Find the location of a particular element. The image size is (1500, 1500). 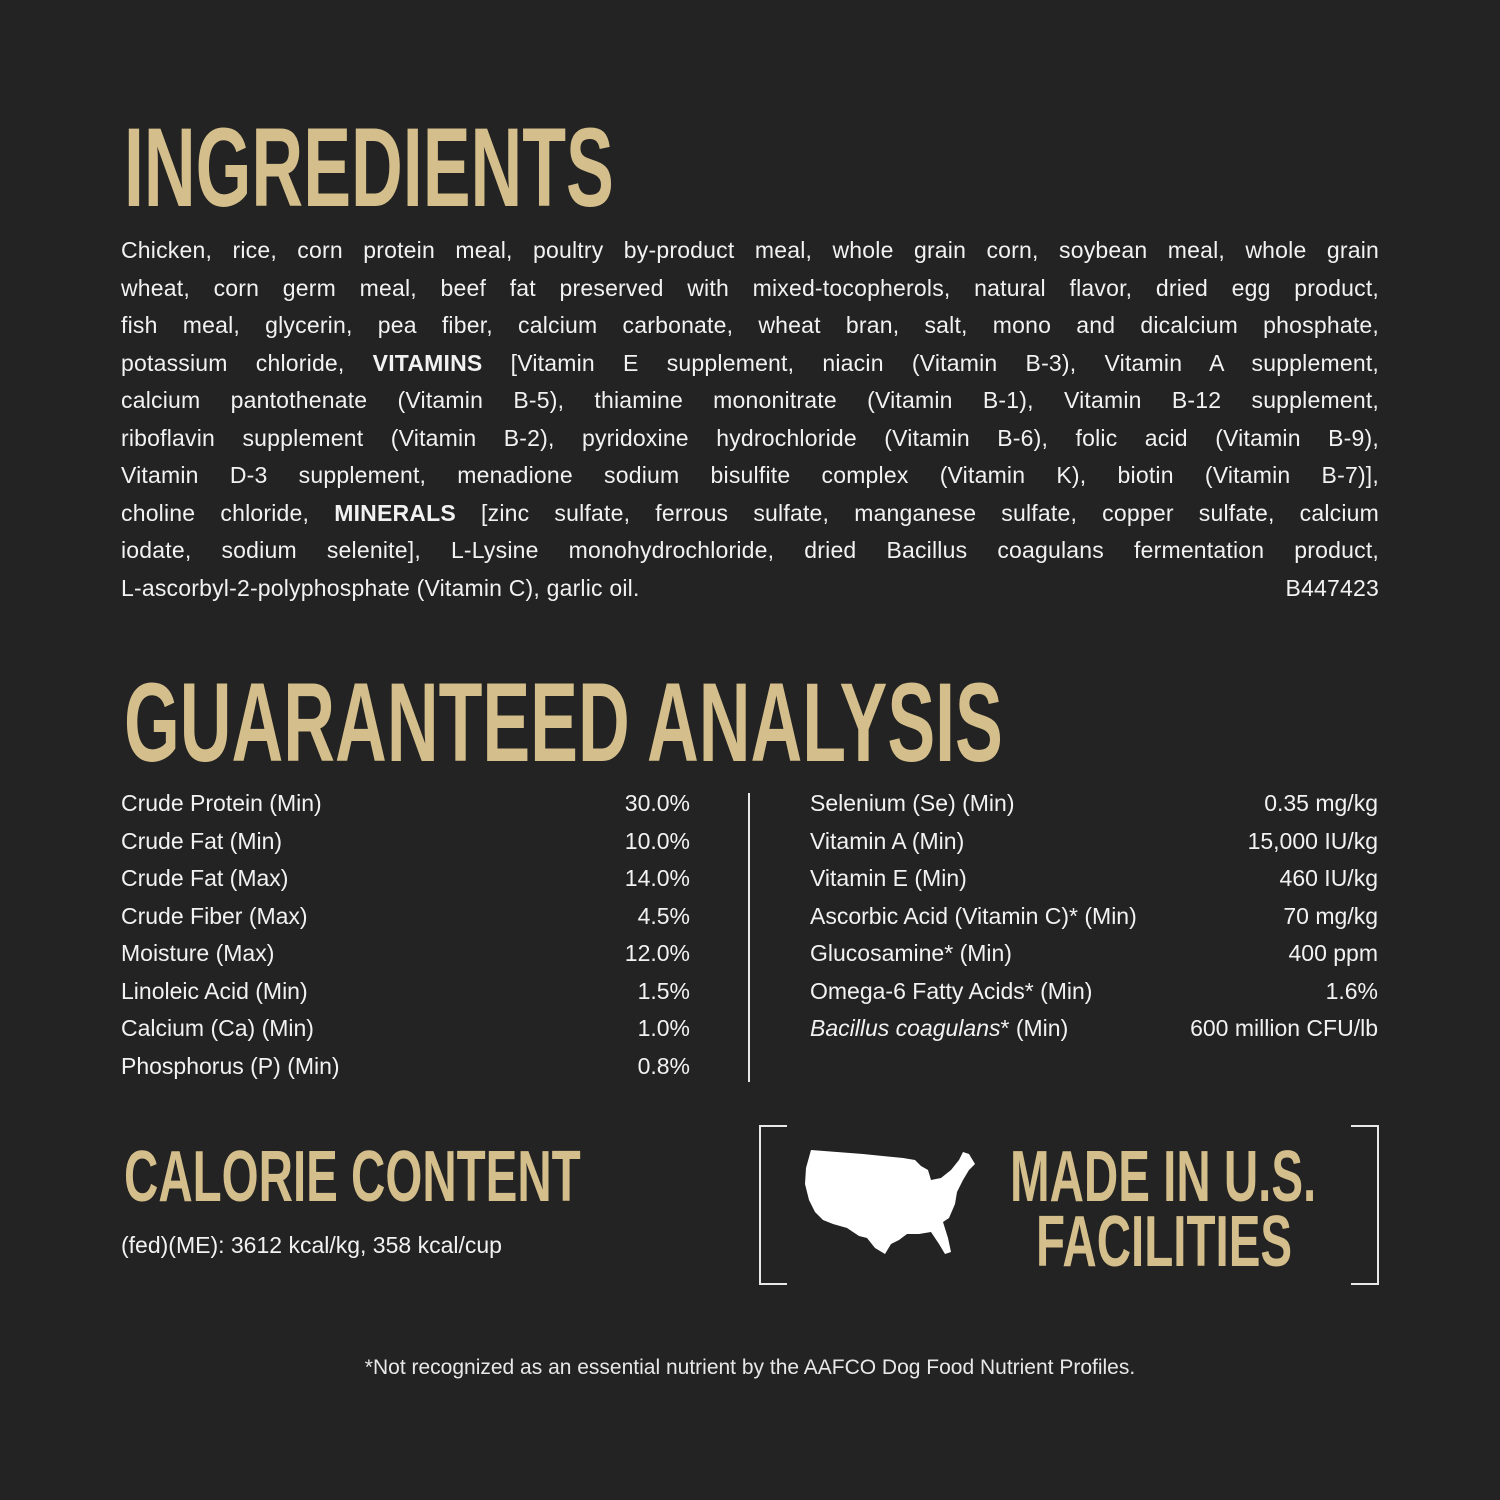

made-in-line2: FACILITIES is located at coordinates (1164, 1242).